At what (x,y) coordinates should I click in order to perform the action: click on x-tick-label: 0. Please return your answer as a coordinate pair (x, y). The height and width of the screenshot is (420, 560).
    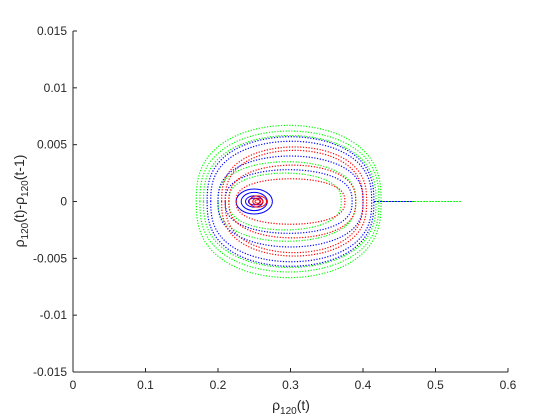
    Looking at the image, I should click on (73, 385).